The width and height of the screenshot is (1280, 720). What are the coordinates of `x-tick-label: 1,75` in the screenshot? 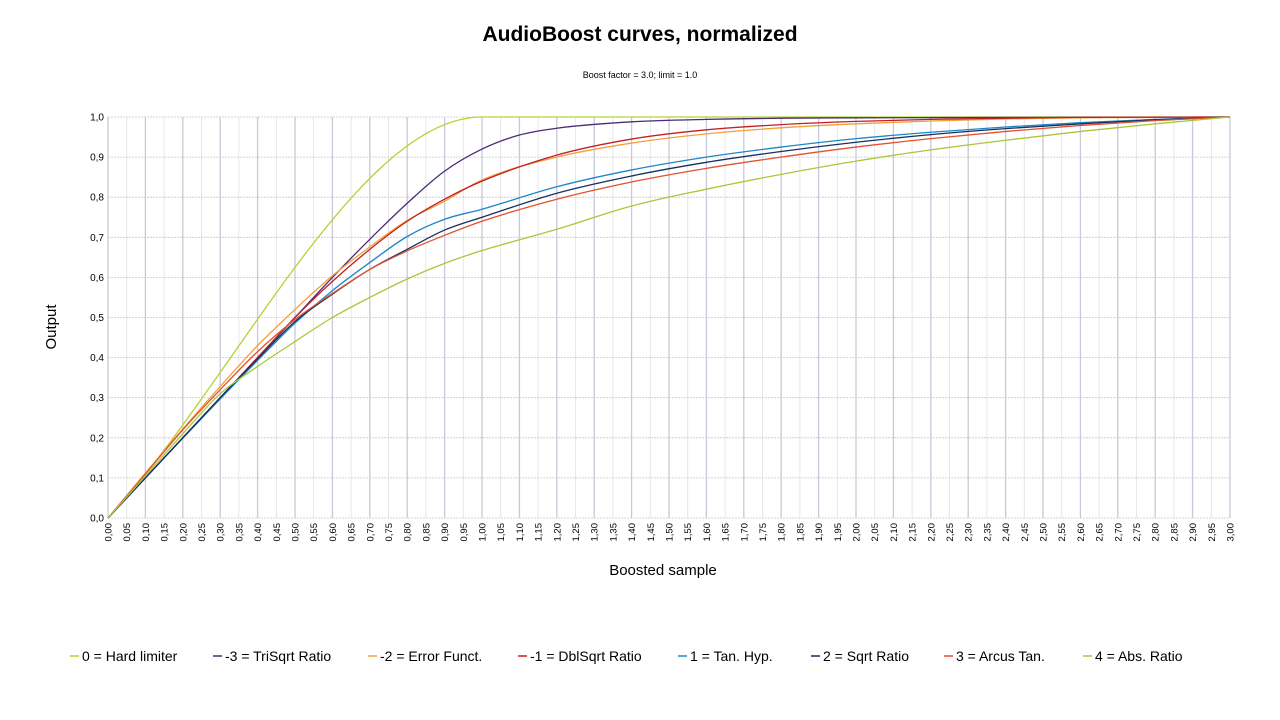 It's located at (763, 532).